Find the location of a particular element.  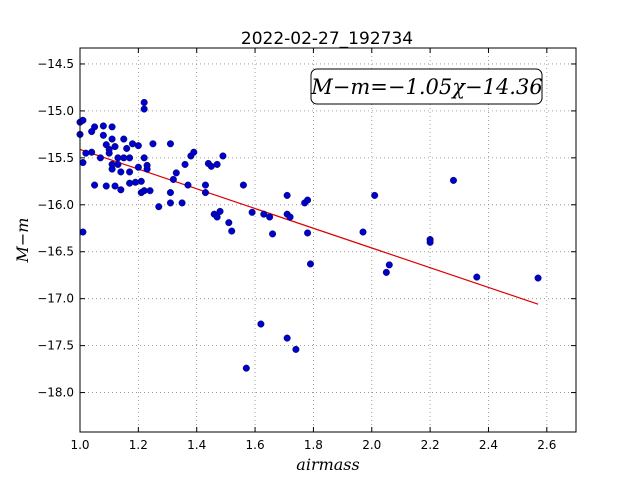

x-tick-label: 1.0 is located at coordinates (79, 445).